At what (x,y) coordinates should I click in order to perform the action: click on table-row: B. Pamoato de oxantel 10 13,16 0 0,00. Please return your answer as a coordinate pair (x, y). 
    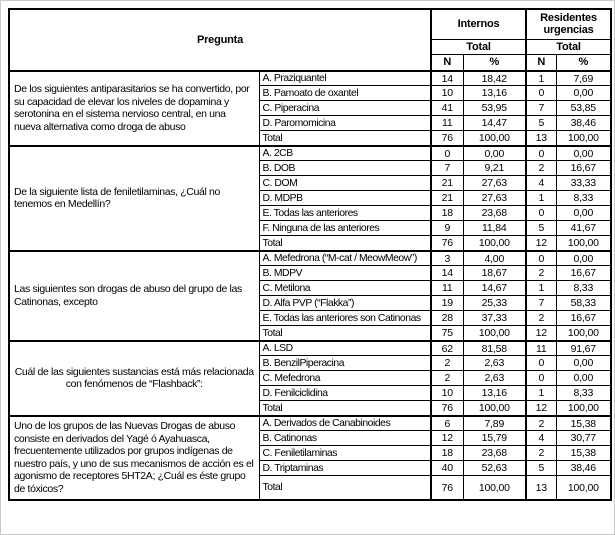
    Looking at the image, I should click on (310, 93).